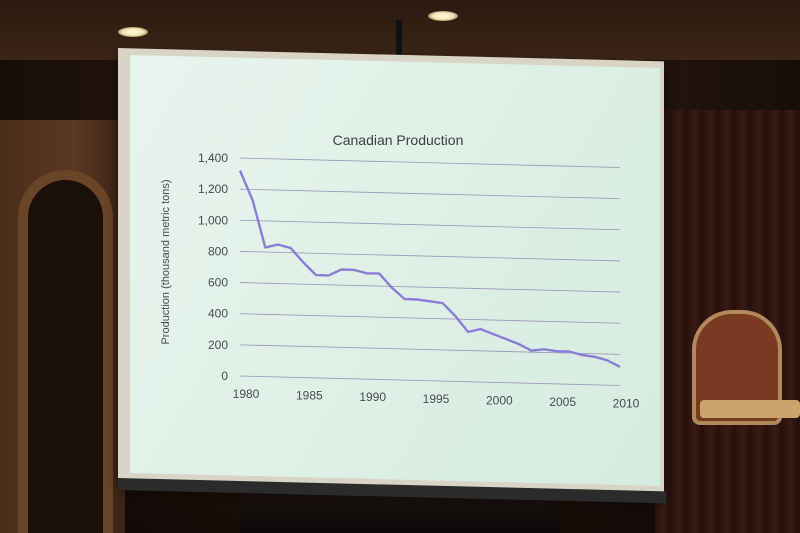 The width and height of the screenshot is (800, 533). What do you see at coordinates (400, 514) in the screenshot?
I see `screen-stand-base` at bounding box center [400, 514].